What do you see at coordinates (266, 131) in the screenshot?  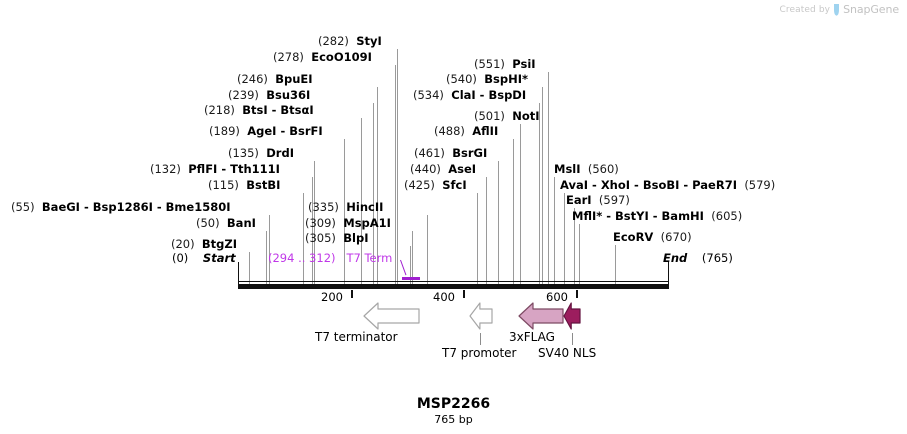 I see `enzyme-label: (189) AgeI - BsrFI` at bounding box center [266, 131].